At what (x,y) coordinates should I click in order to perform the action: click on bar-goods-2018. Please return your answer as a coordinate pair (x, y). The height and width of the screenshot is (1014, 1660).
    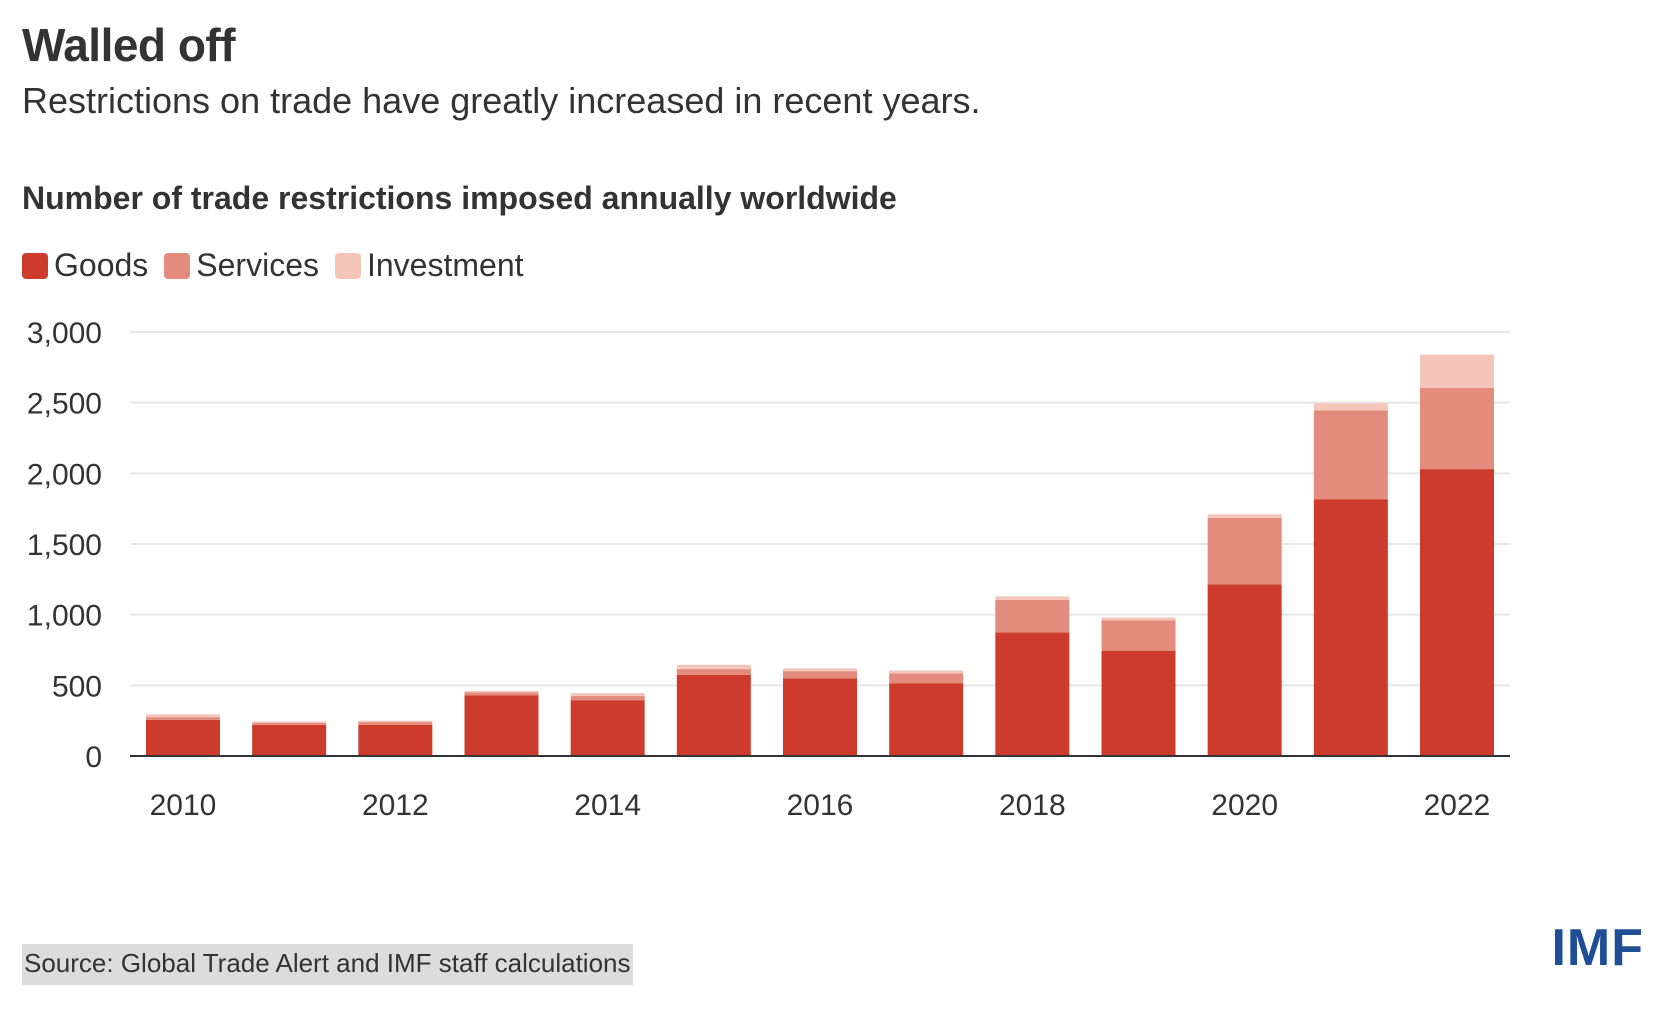
    Looking at the image, I should click on (1032, 694).